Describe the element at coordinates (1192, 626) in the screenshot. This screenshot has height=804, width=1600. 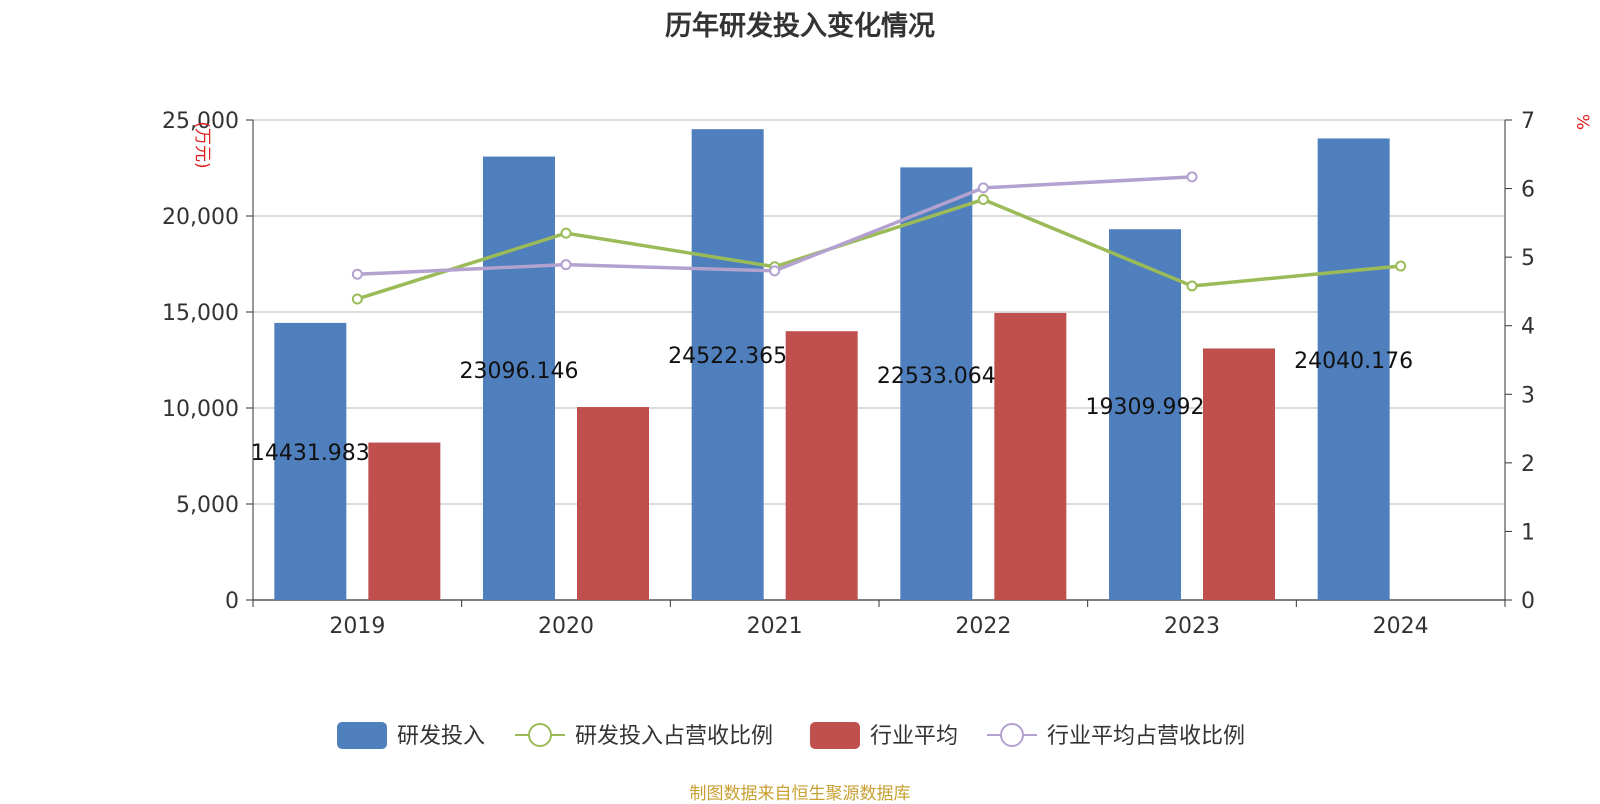
I see `x-tick-label: 2023` at that location.